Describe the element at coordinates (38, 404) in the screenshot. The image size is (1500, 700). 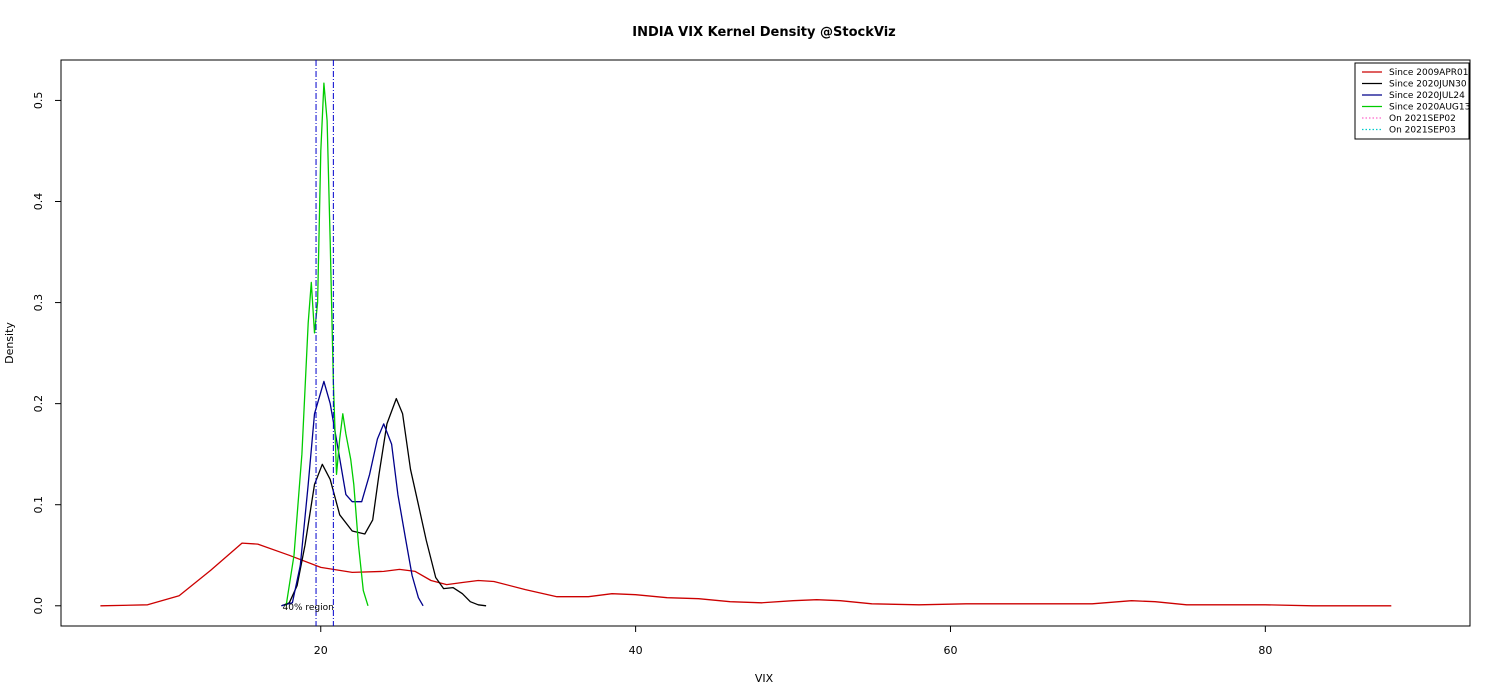
I see `y-tick-label: 0.2` at that location.